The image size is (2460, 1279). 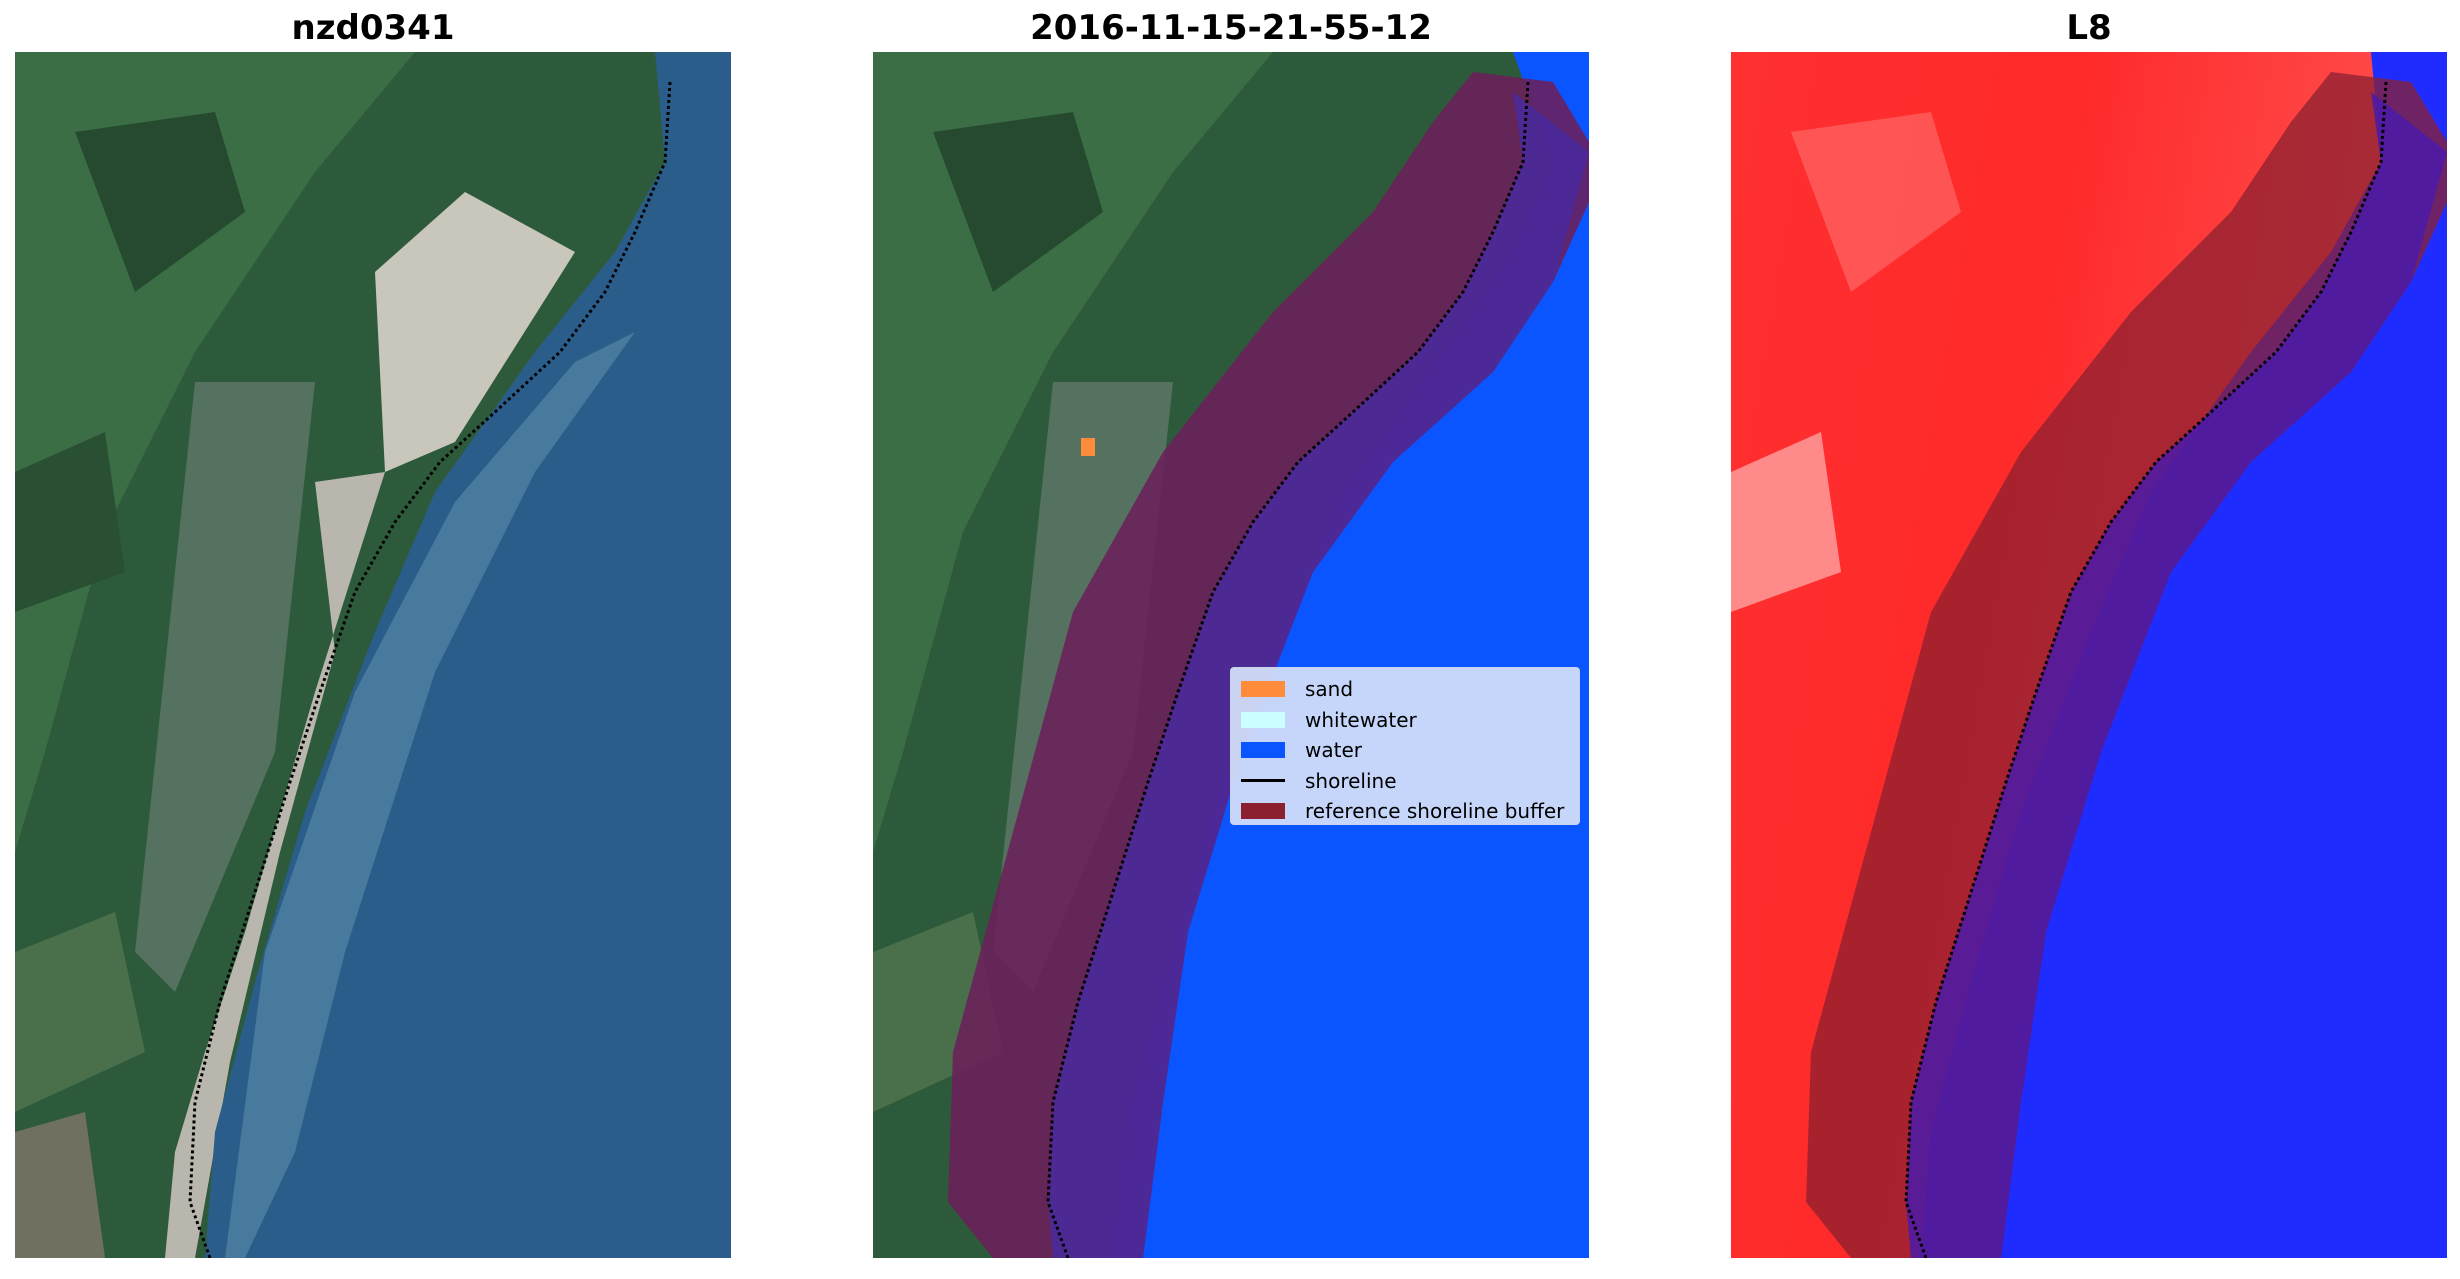 I want to click on legend-label: whitewater, so click(x=1361, y=719).